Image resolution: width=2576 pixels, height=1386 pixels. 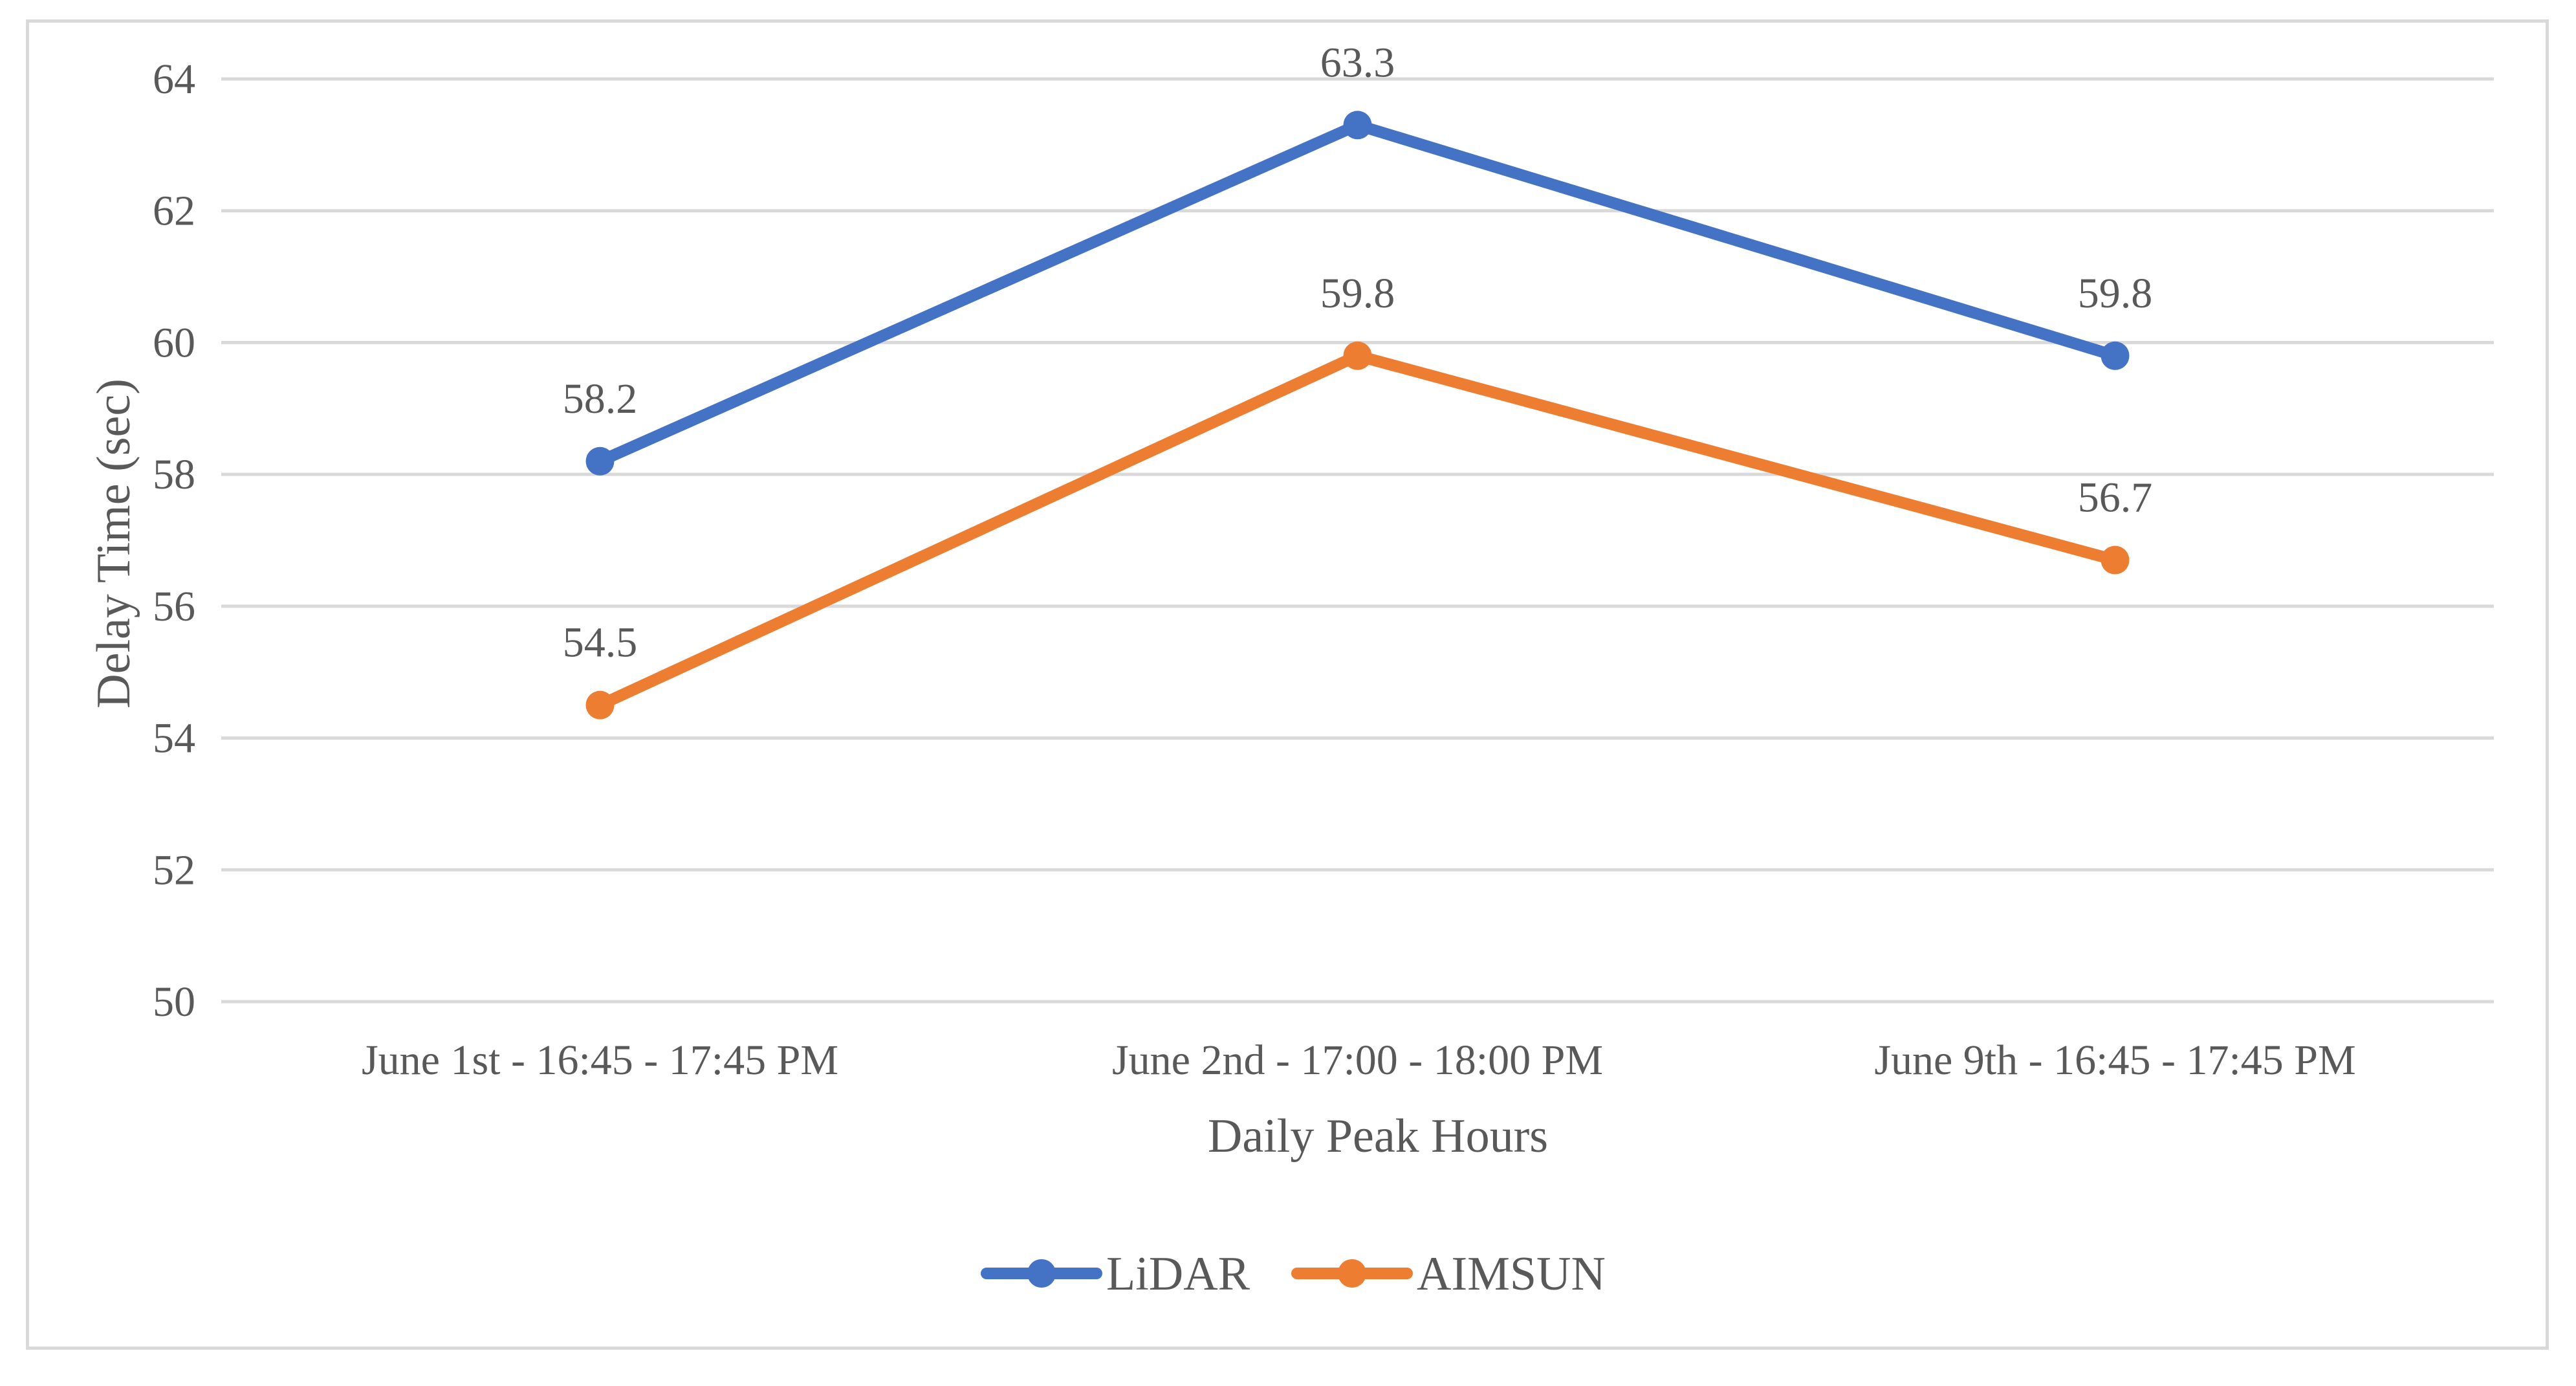 I want to click on data-label-aimsun: 59.8, so click(x=1357, y=293).